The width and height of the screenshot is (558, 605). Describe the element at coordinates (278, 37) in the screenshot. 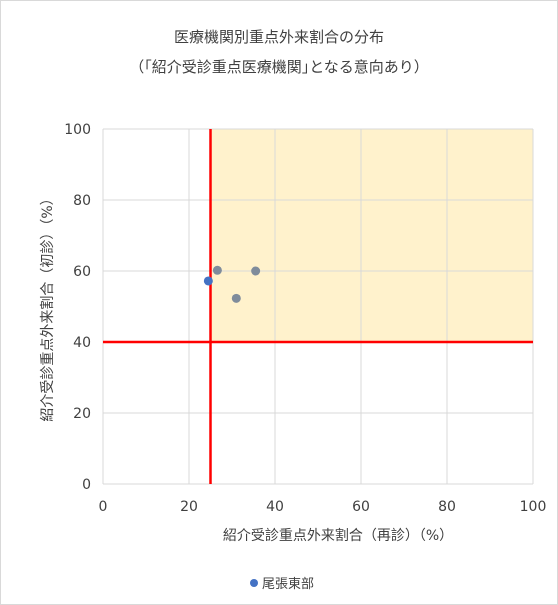

I see `chart-title: 医療機関別重点外来割合の分布` at that location.